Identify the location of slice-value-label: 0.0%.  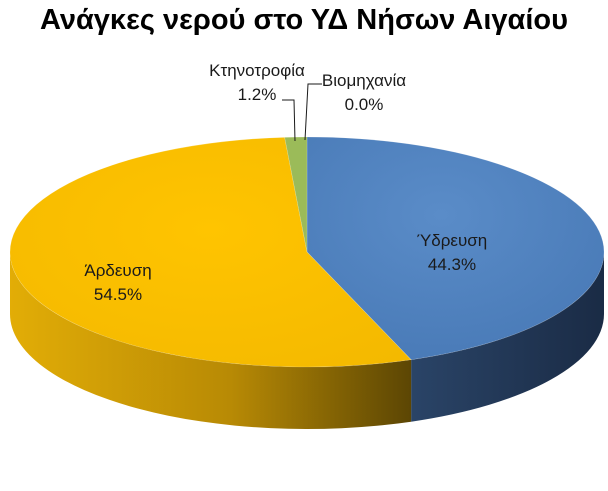
(364, 104).